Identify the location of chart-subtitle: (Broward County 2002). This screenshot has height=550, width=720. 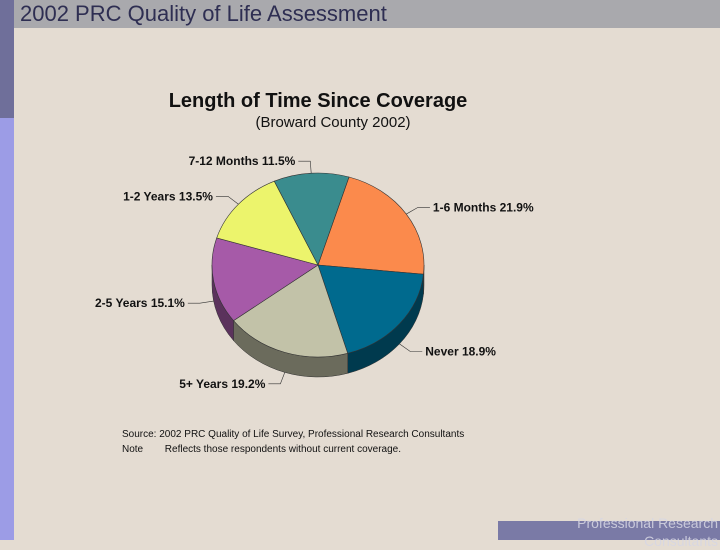
(332, 122).